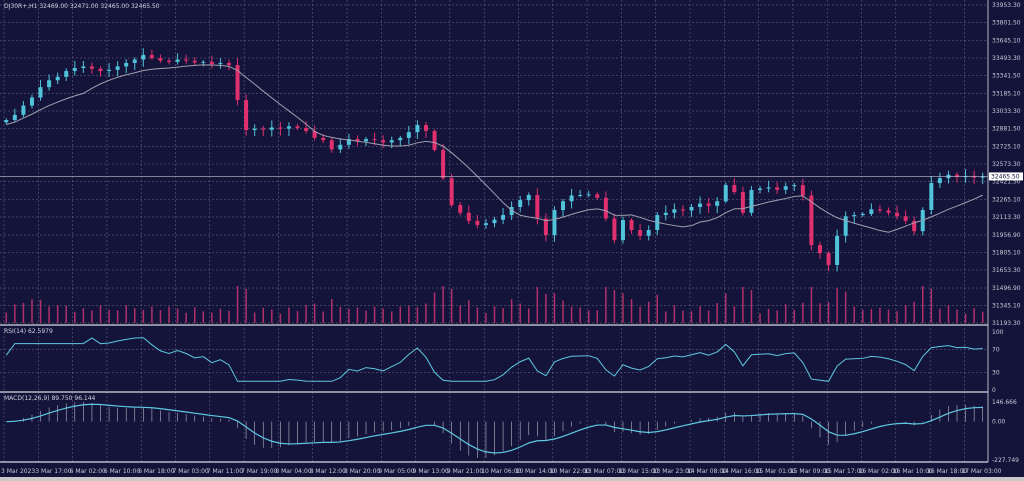 The image size is (1024, 481). What do you see at coordinates (1006, 200) in the screenshot?
I see `price-tick-label: 32265.10` at bounding box center [1006, 200].